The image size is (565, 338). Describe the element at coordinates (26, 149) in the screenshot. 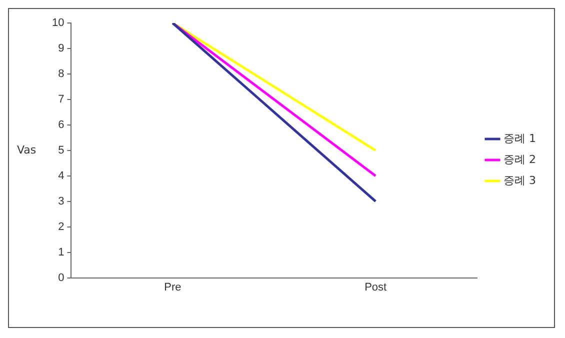

I see `y-axis-title: Vas` at that location.